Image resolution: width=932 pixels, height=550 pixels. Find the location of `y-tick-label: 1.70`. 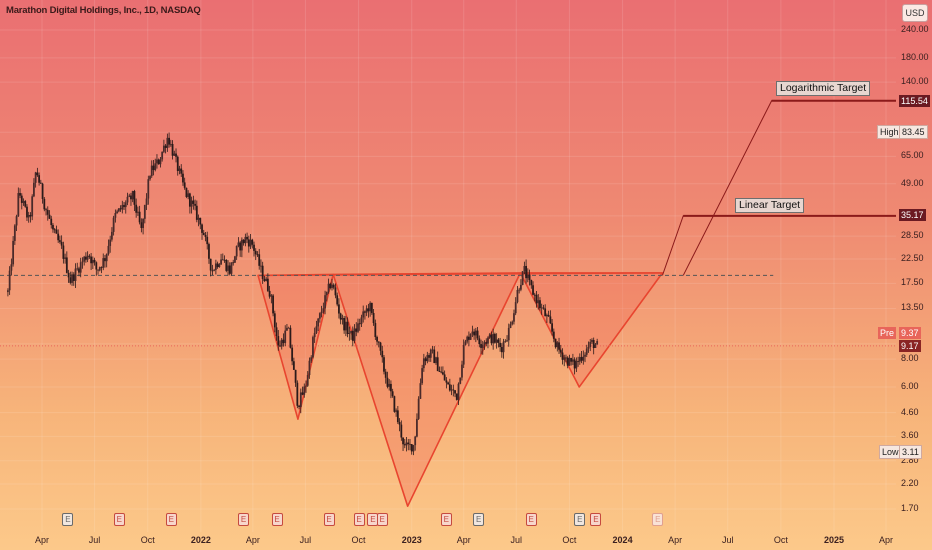

y-tick-label: 1.70 is located at coordinates (910, 508).